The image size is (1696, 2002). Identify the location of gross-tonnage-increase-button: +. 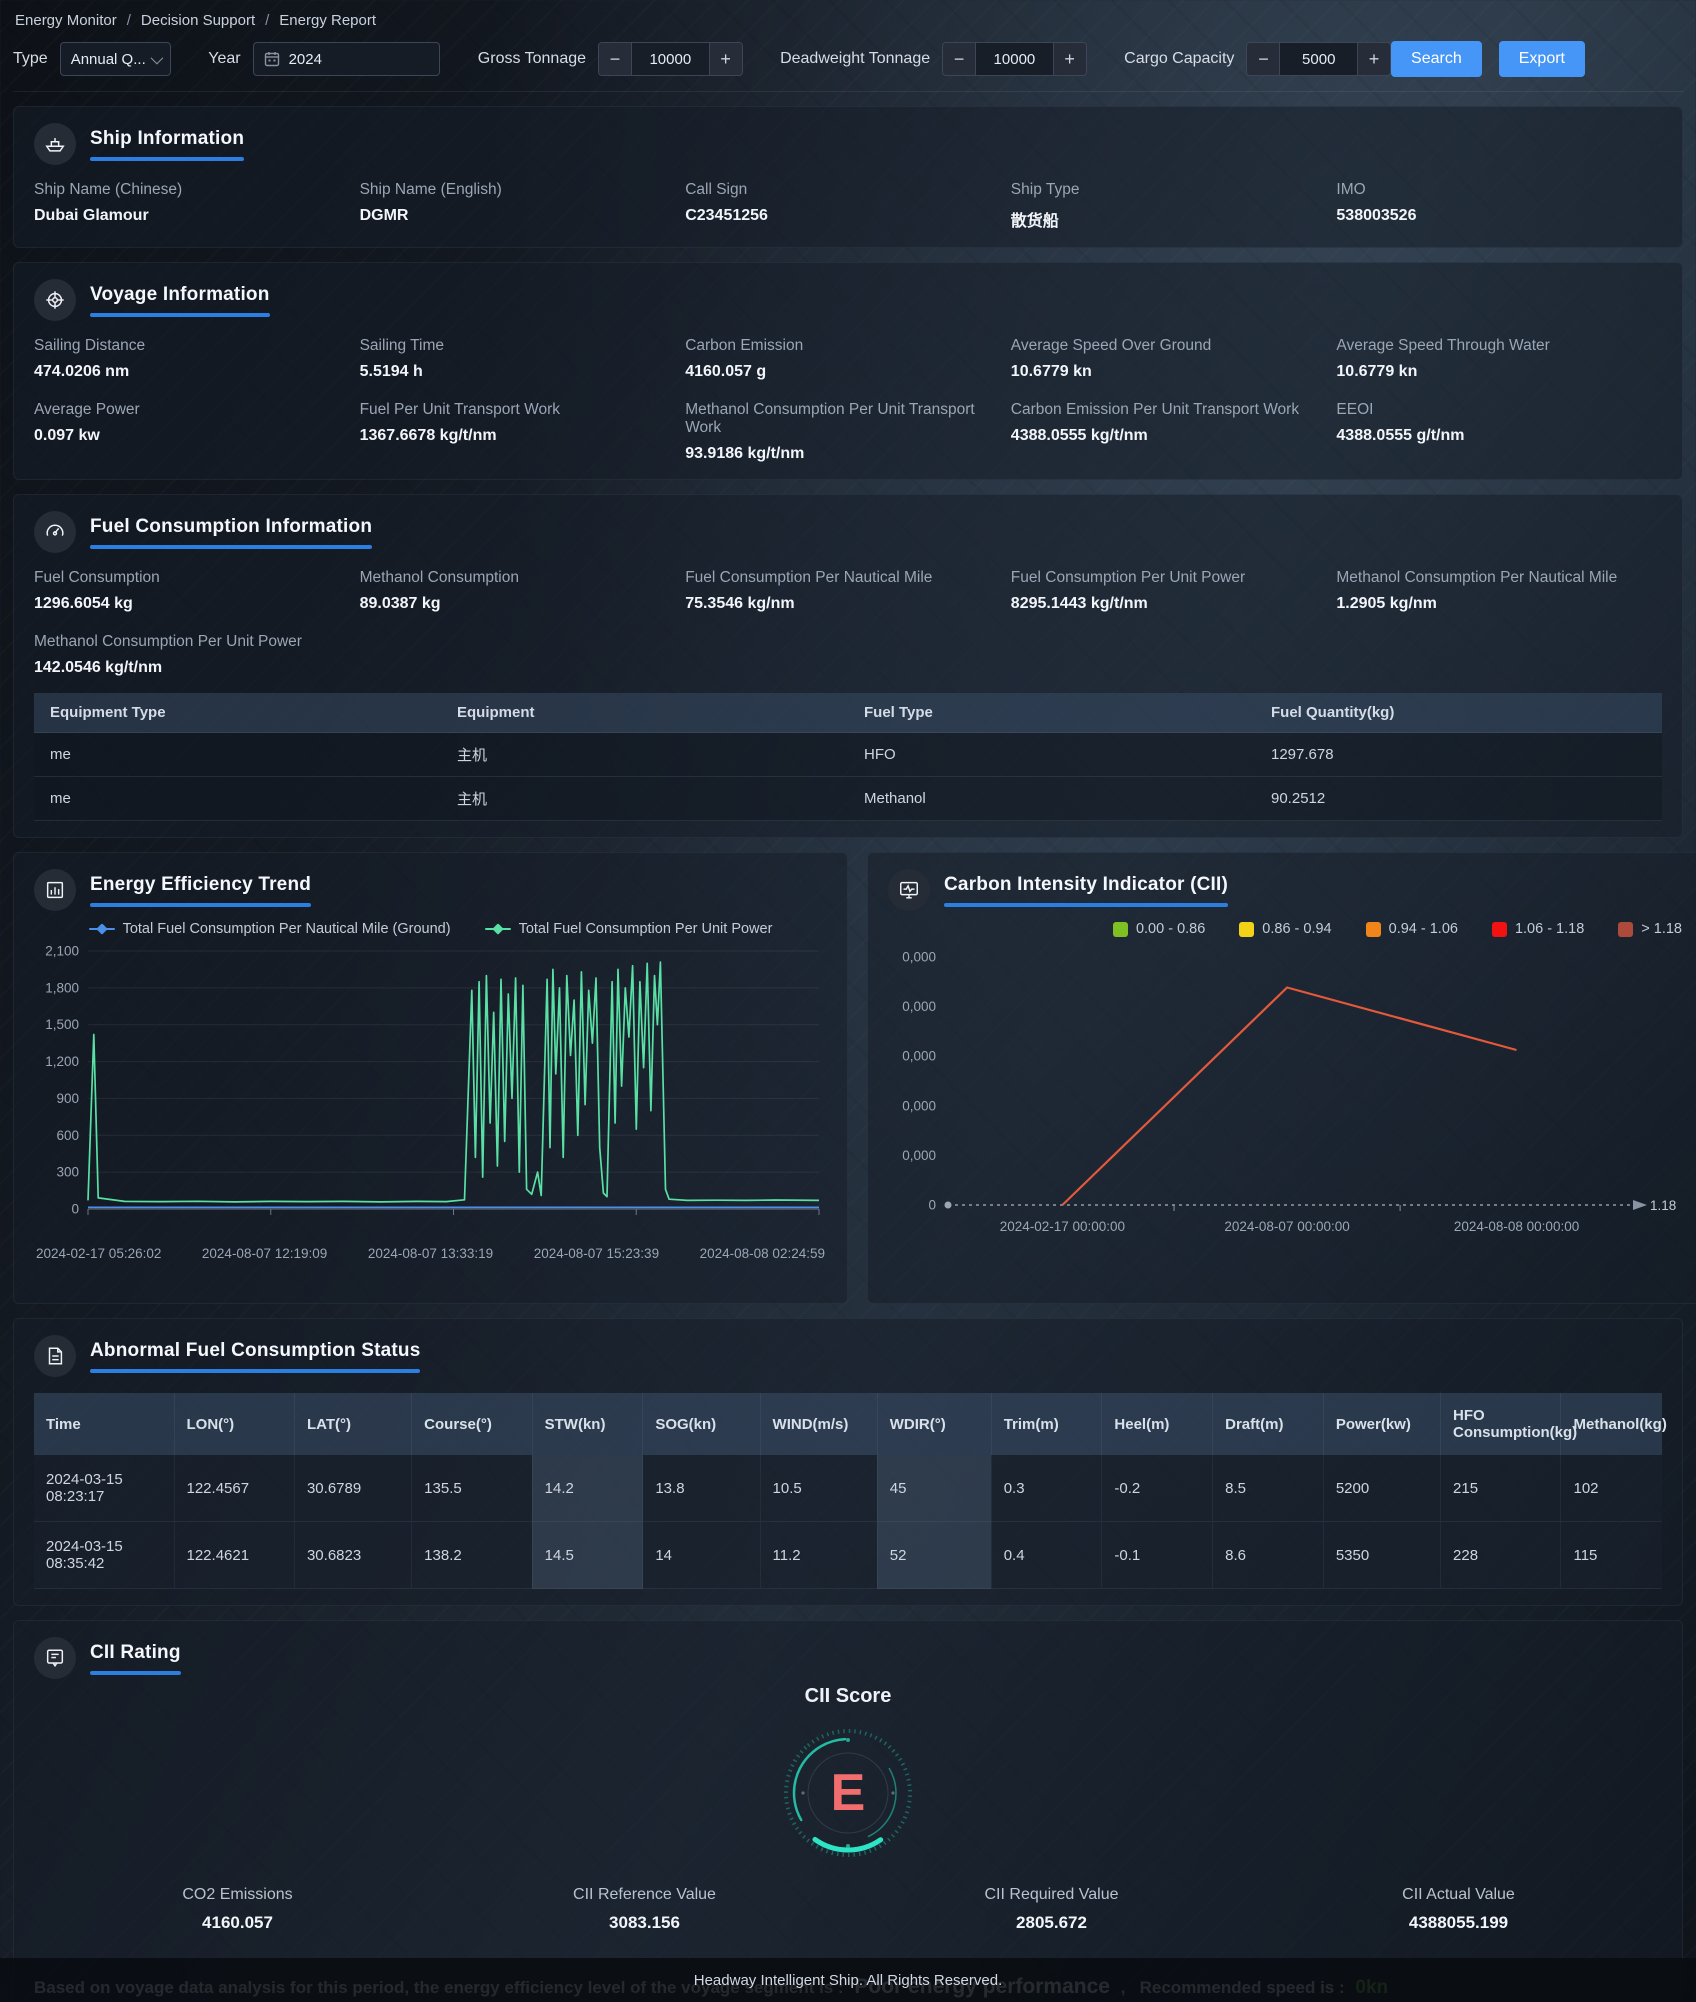
(725, 59).